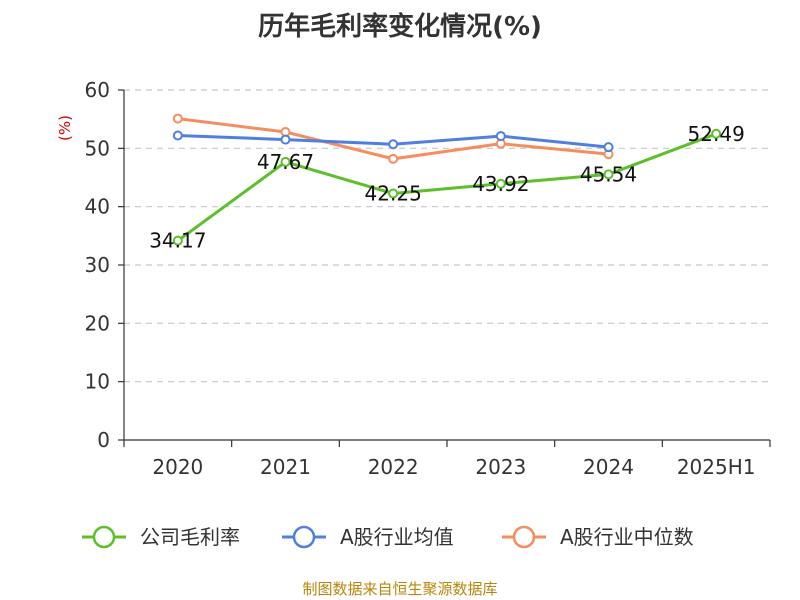 The height and width of the screenshot is (600, 800). Describe the element at coordinates (393, 467) in the screenshot. I see `x-tick-label: 2022` at that location.